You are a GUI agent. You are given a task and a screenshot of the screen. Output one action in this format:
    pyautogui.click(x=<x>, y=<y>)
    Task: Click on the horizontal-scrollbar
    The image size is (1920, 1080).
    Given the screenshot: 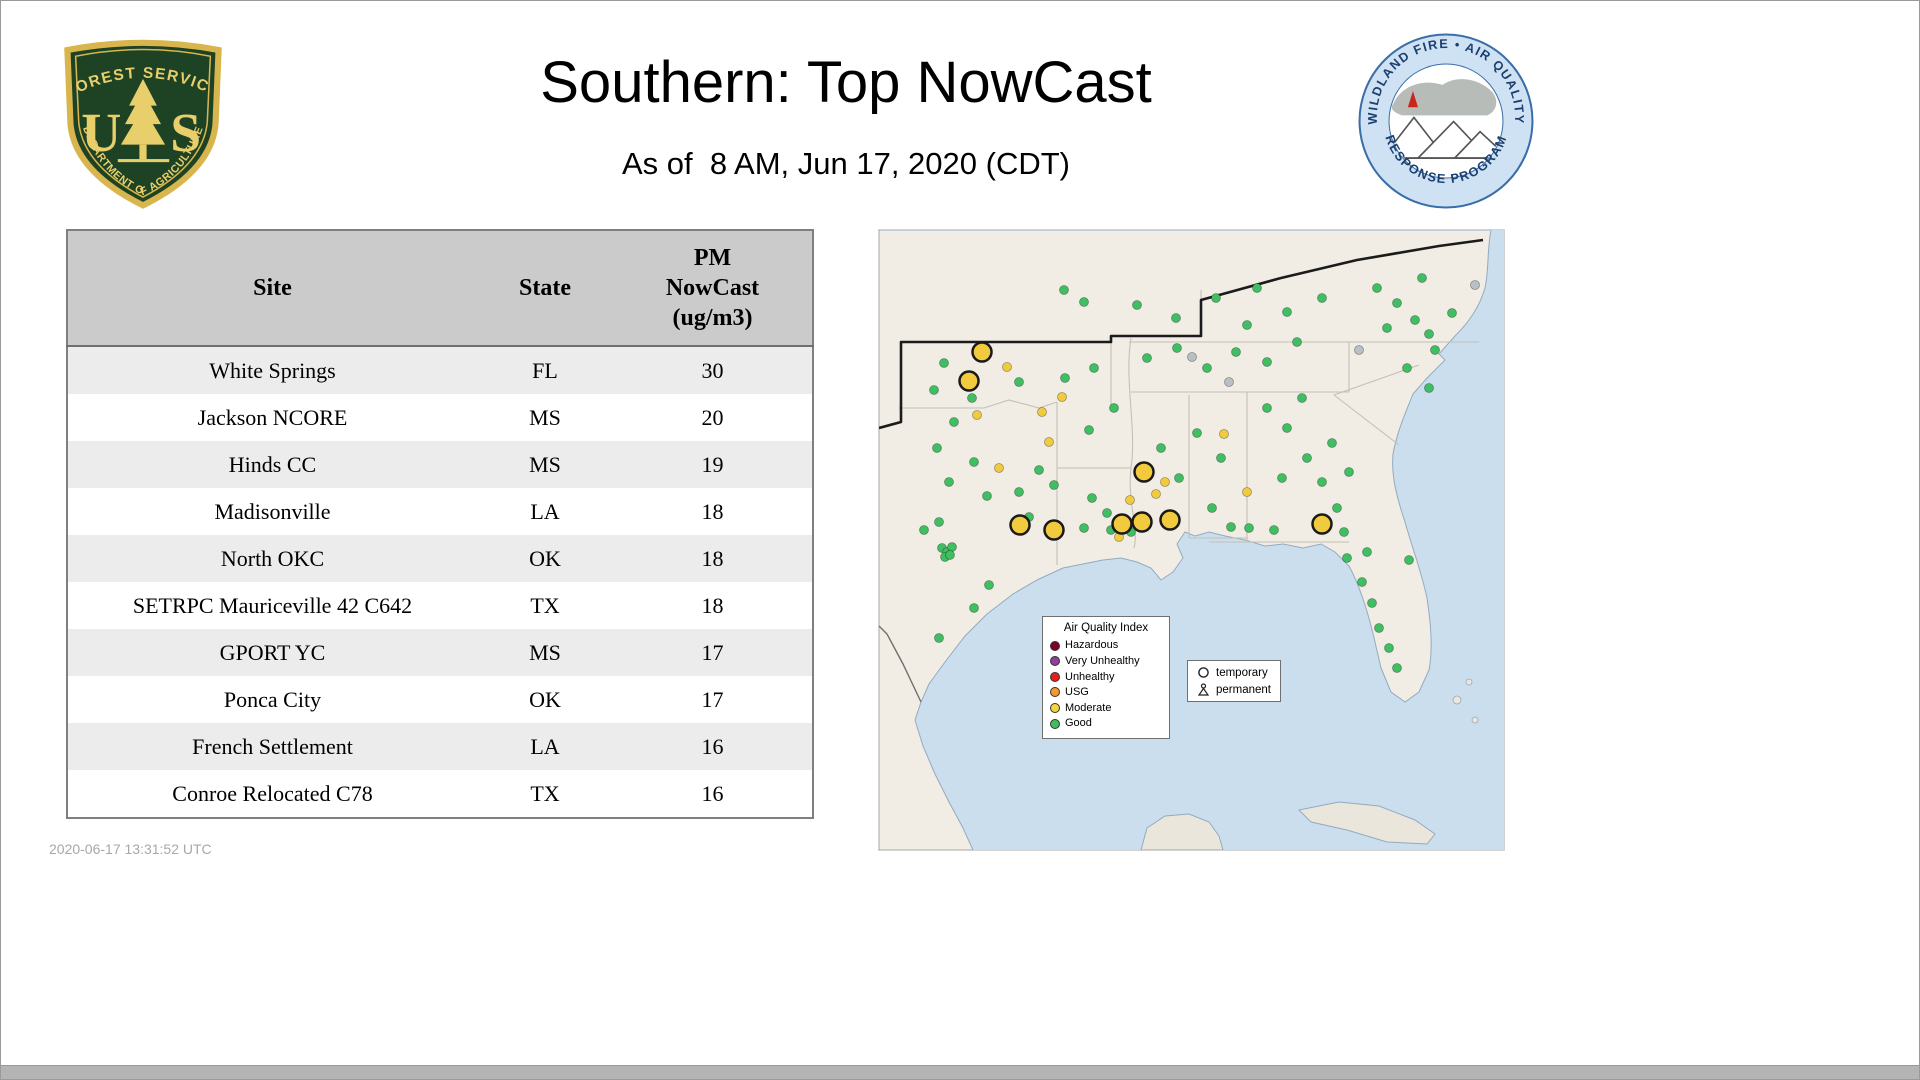 What is the action you would take?
    pyautogui.click(x=960, y=1072)
    